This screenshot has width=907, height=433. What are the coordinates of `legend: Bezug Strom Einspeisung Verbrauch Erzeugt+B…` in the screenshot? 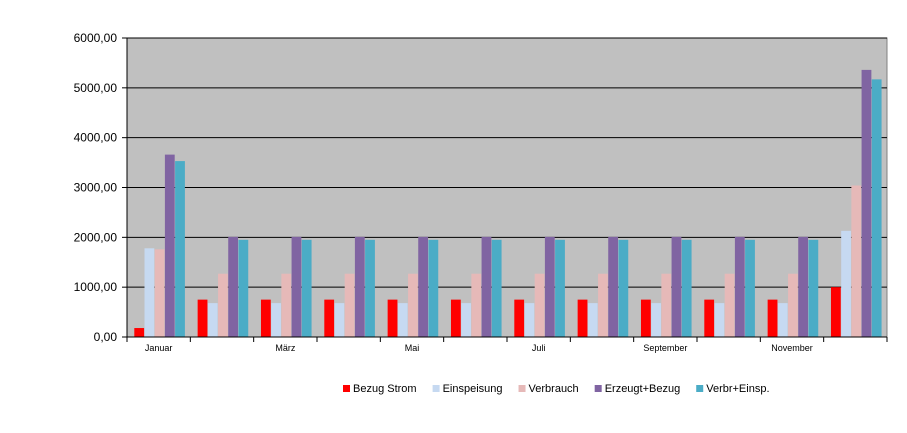 It's located at (556, 389).